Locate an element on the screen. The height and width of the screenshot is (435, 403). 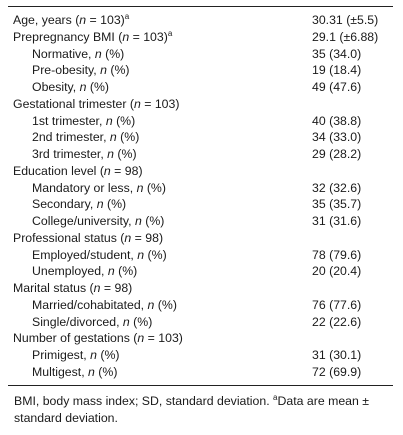
row-label: Employed/student, n (%) is located at coordinates (87, 255).